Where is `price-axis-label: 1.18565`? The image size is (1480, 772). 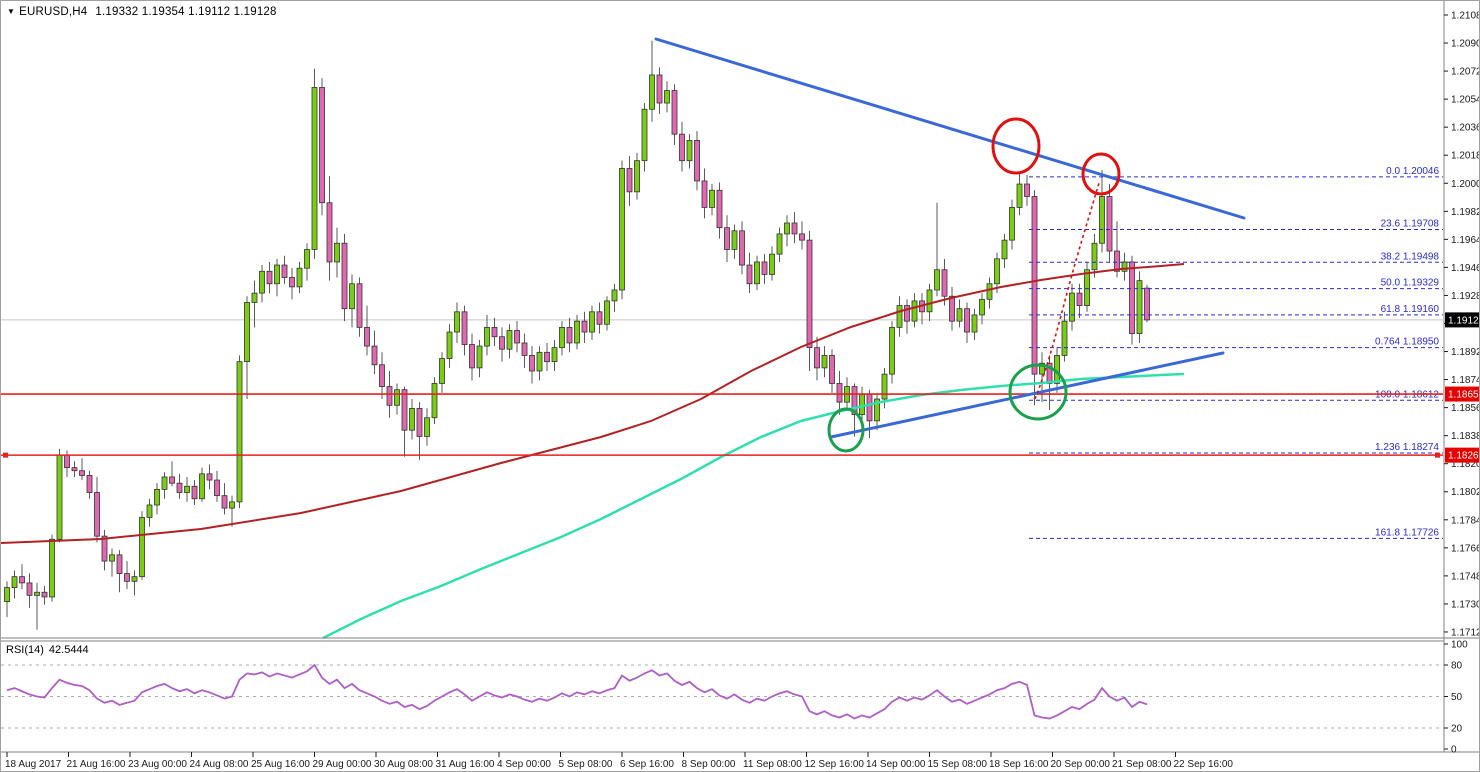 price-axis-label: 1.18565 is located at coordinates (1465, 408).